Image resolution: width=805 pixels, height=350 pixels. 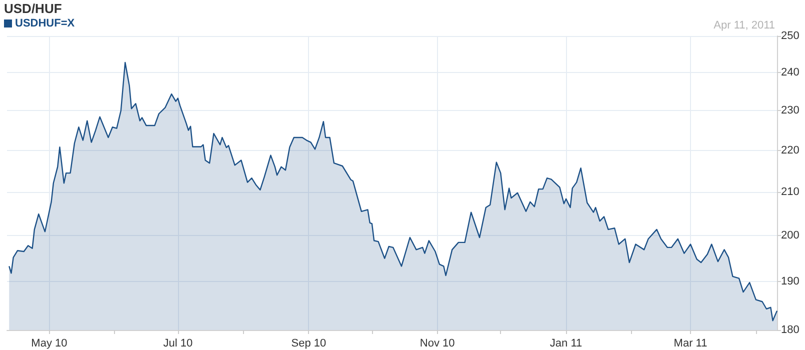 What do you see at coordinates (49, 344) in the screenshot?
I see `x-tick-label: May 10` at bounding box center [49, 344].